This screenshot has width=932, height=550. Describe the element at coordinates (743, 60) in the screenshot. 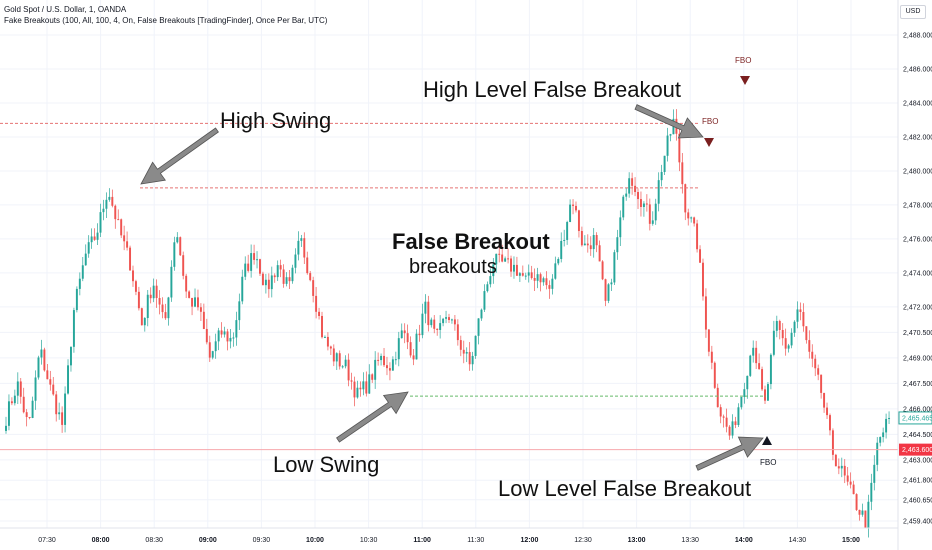

I see `fbo-label-high-2: FBO` at that location.